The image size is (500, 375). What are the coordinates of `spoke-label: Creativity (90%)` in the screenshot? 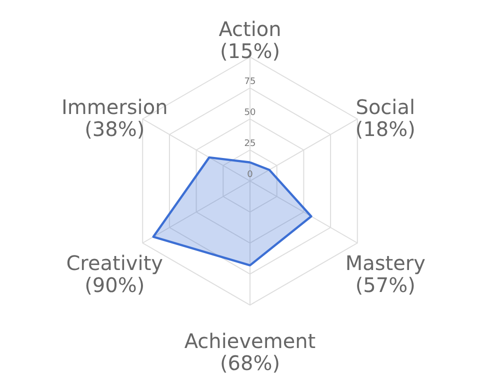 It's located at (115, 274).